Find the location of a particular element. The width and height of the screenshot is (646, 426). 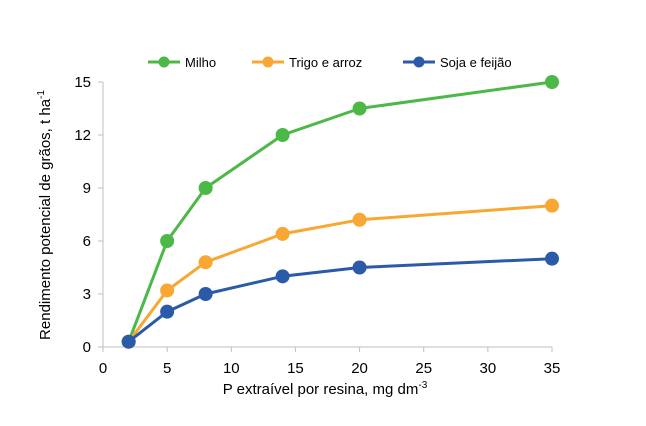

y-tick-label: 9 is located at coordinates (87, 188).